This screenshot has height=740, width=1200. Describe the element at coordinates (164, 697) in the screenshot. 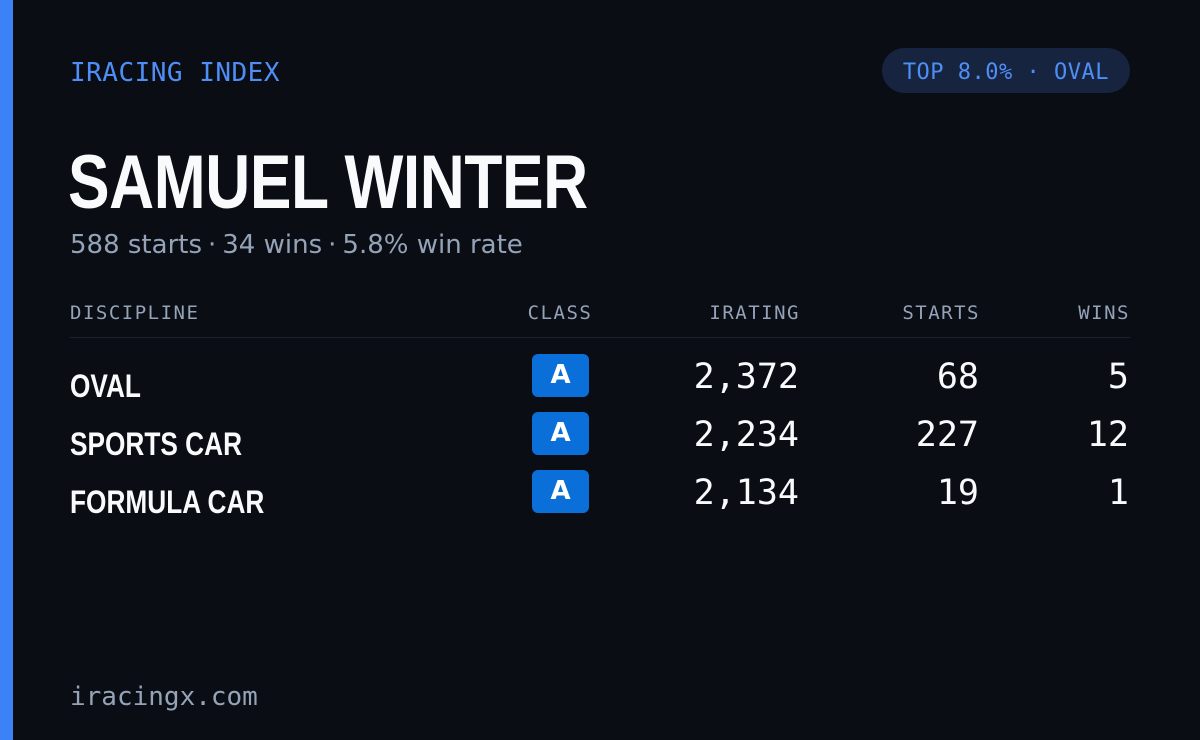

I see `site-url: iracingx.com` at that location.